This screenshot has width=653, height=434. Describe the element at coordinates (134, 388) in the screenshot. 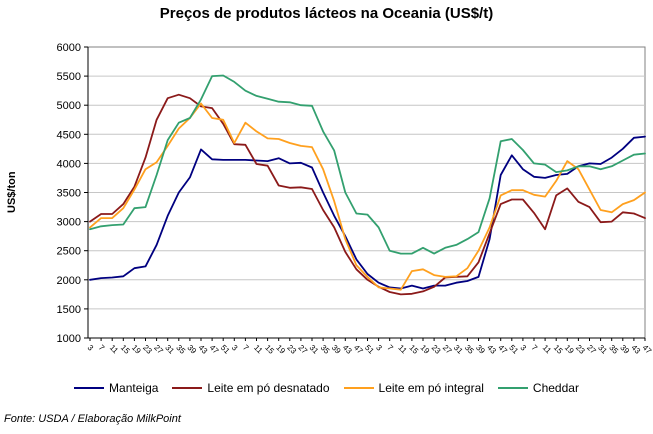

I see `legend-label: Manteiga` at that location.